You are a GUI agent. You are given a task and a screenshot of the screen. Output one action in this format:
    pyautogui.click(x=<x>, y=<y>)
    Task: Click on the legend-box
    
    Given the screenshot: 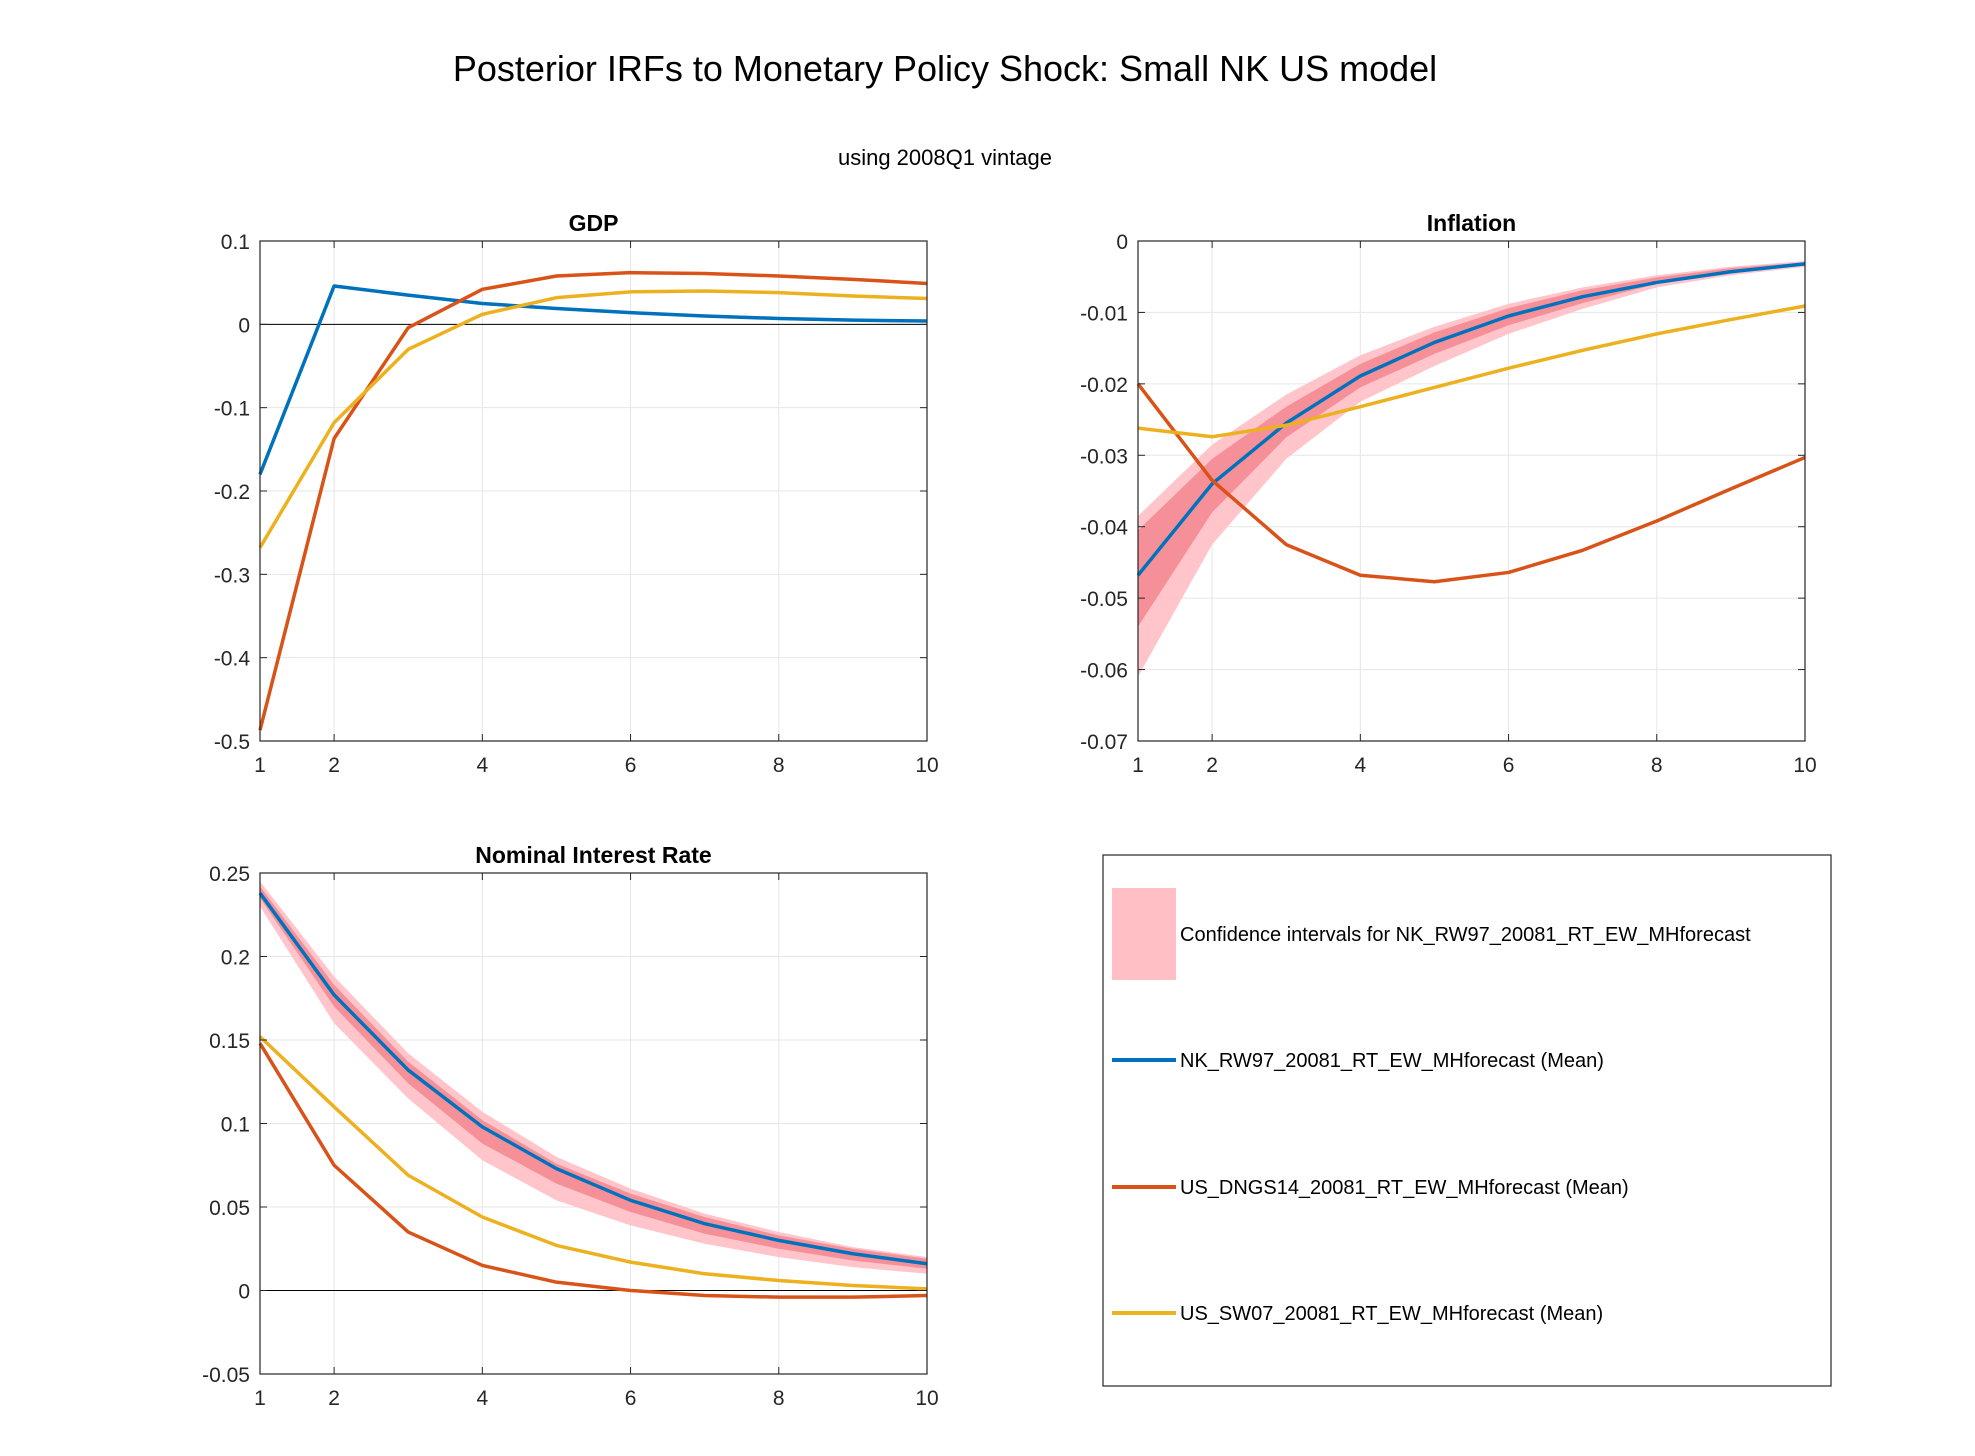 What is the action you would take?
    pyautogui.click(x=1467, y=1120)
    